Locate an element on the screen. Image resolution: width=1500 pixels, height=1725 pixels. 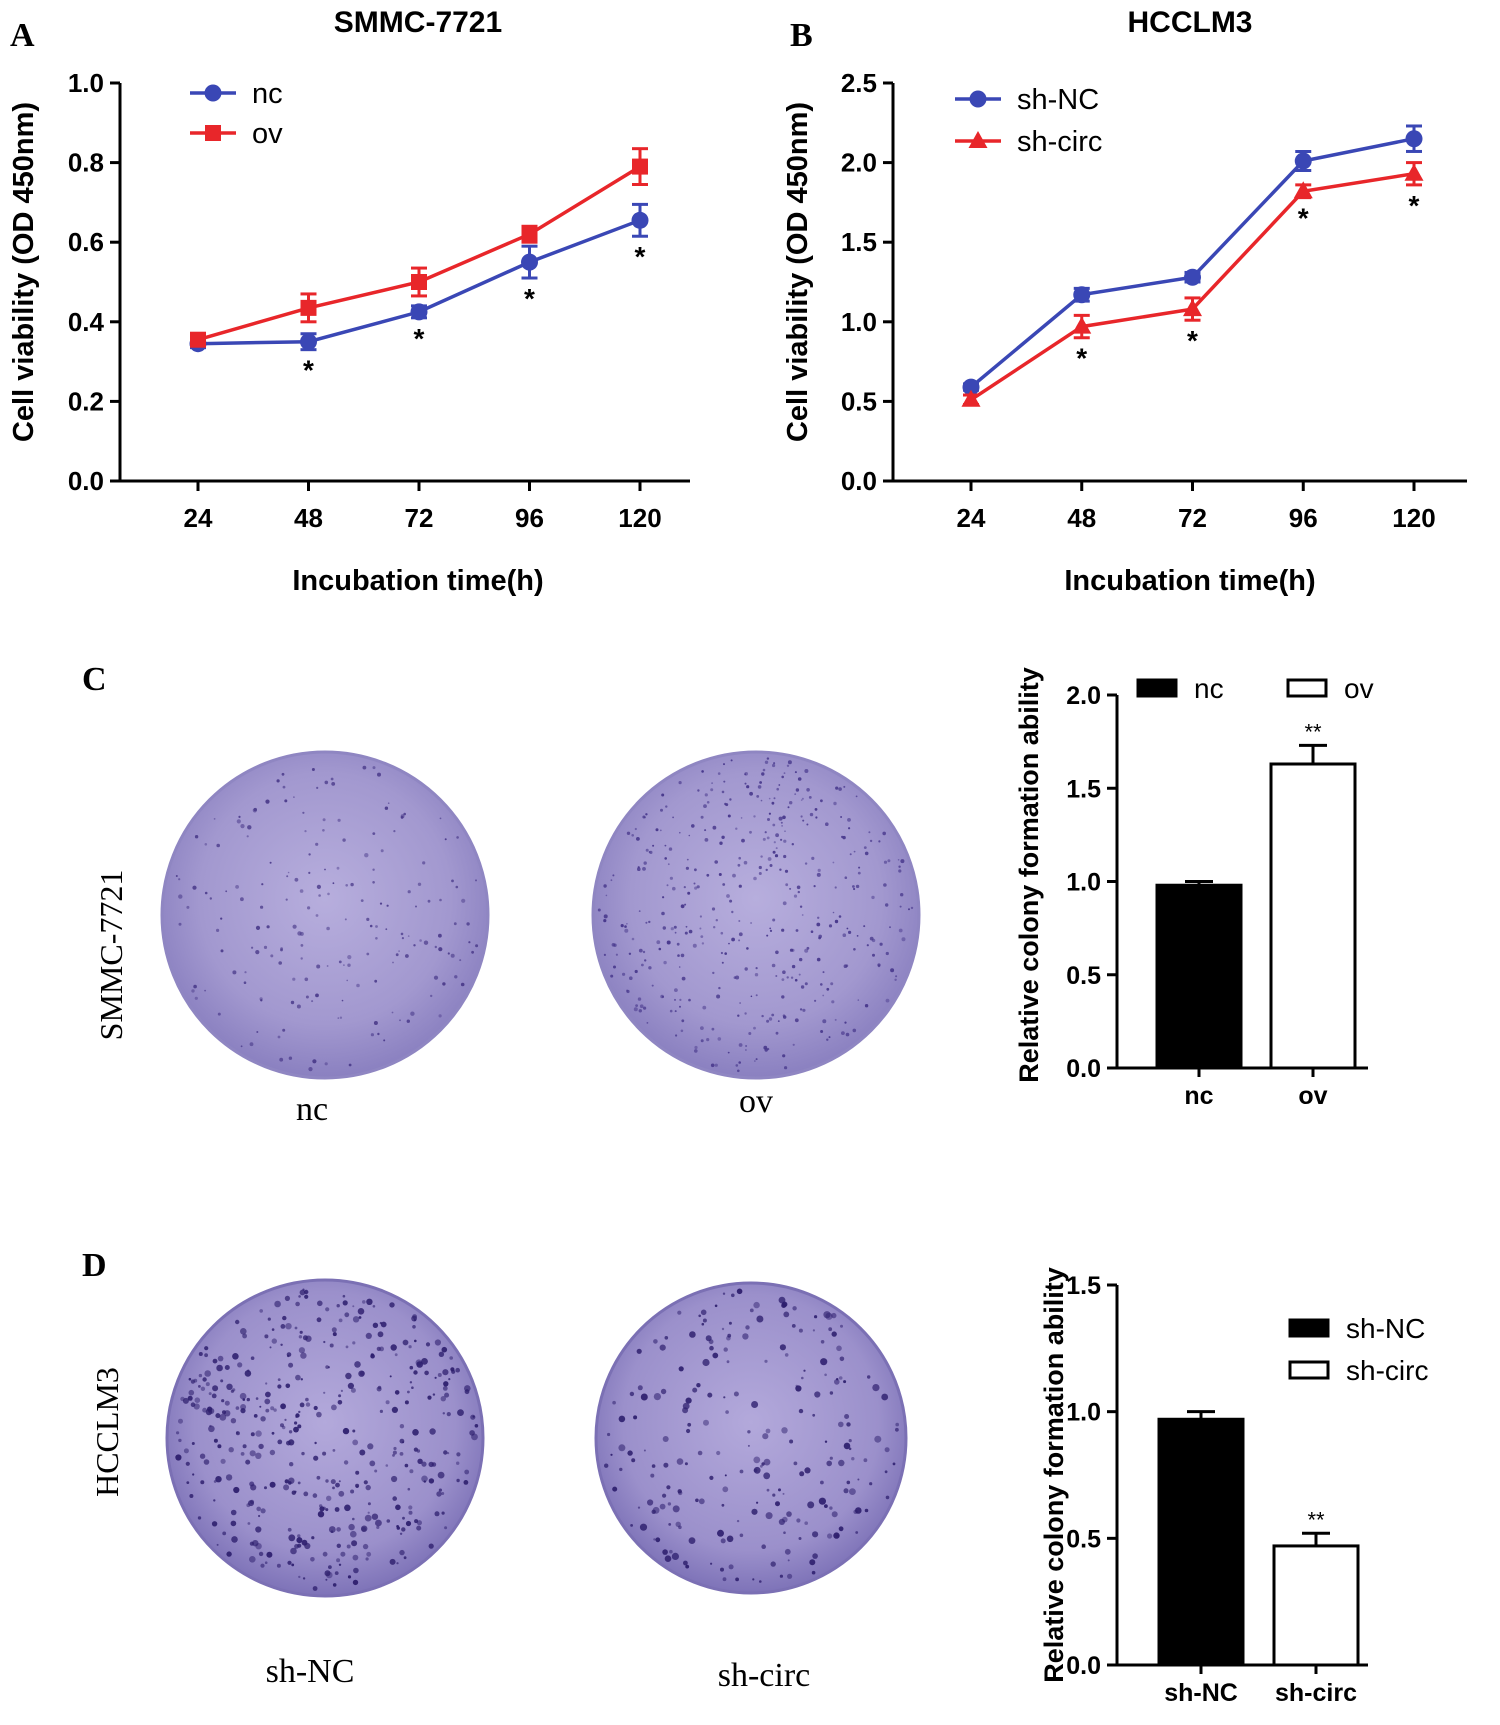
y-tick-label: 2.5 is located at coordinates (859, 83).